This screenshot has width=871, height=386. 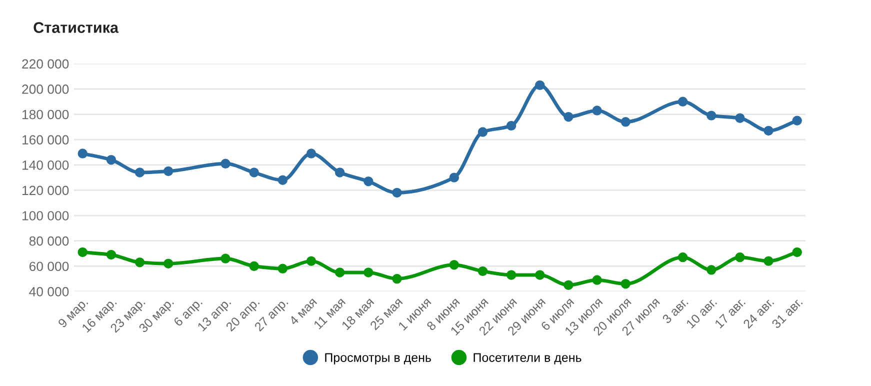 I want to click on x-tick-label: 3 авг., so click(x=675, y=310).